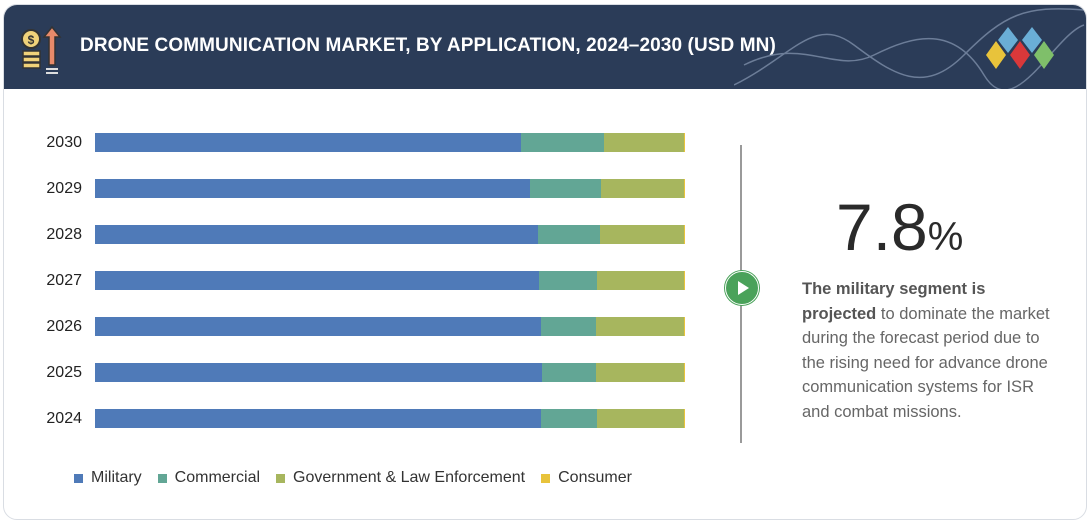  Describe the element at coordinates (64, 326) in the screenshot. I see `y-tick-label: 2026` at that location.